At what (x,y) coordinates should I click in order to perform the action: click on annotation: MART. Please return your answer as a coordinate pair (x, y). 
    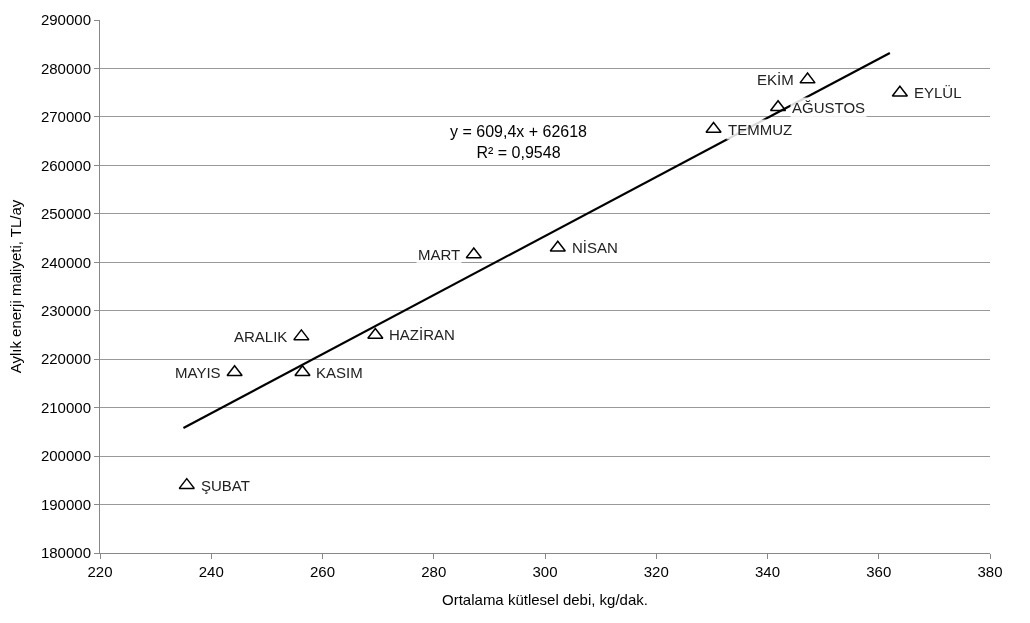
    Looking at the image, I should click on (439, 254).